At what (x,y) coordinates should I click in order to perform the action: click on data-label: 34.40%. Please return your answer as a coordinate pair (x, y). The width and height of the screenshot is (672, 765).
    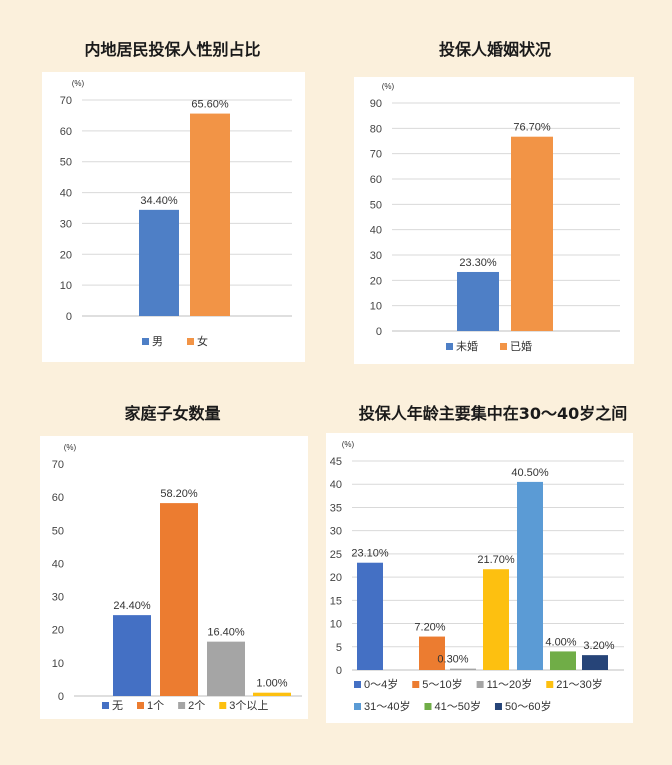
    Looking at the image, I should click on (159, 201).